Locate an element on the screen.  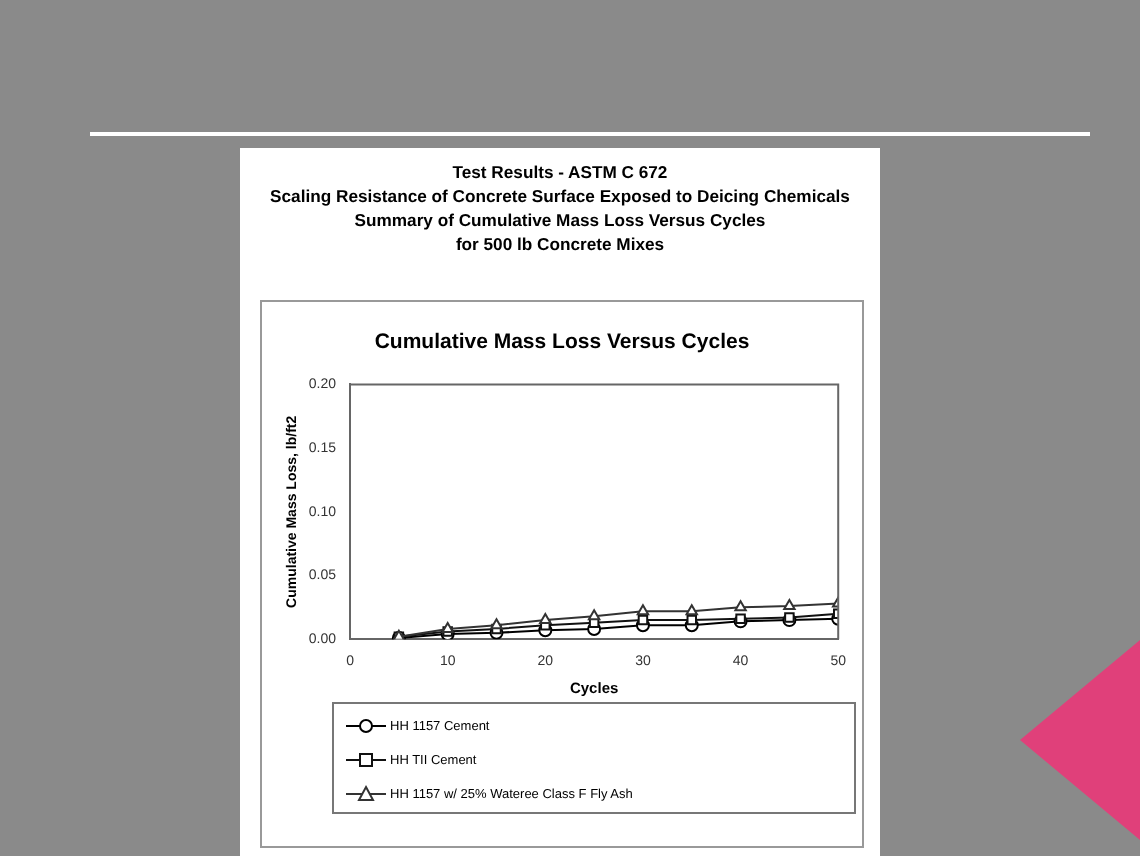
text: Scaling Resistance of Concrete Surface Exposed to Deicing Chemicals is located at coordinates (560, 196).